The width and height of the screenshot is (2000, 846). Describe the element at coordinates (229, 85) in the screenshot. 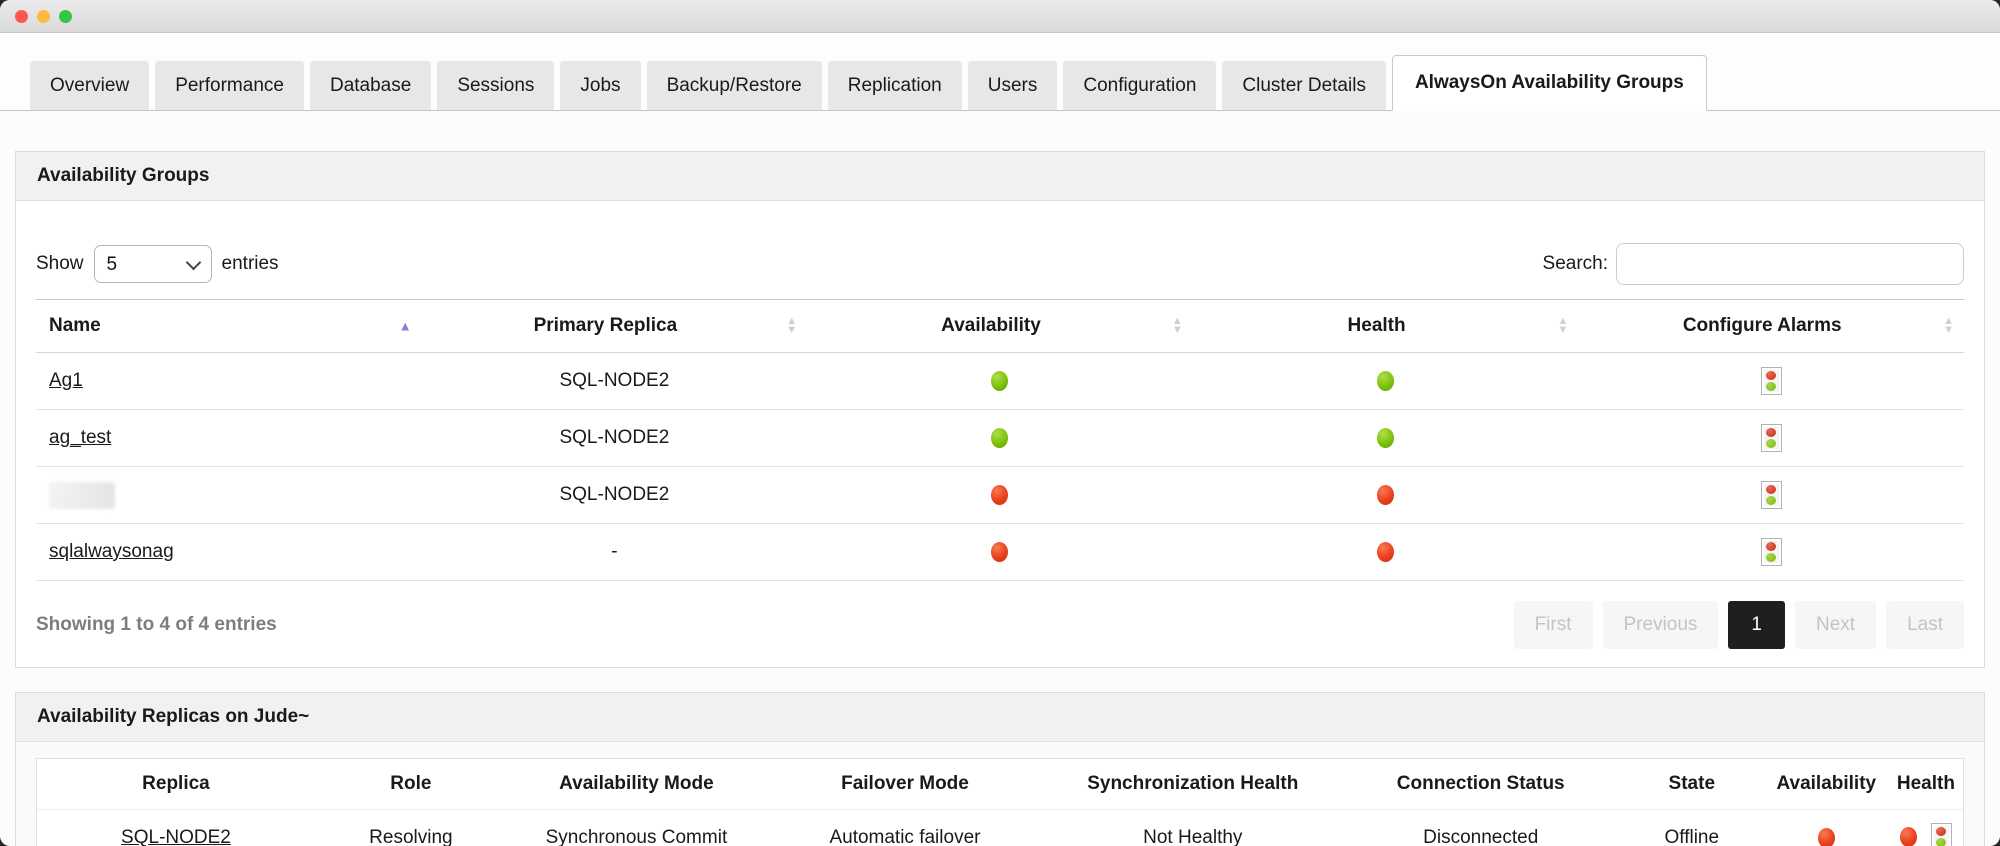

I see `tab-performance: Performance` at that location.